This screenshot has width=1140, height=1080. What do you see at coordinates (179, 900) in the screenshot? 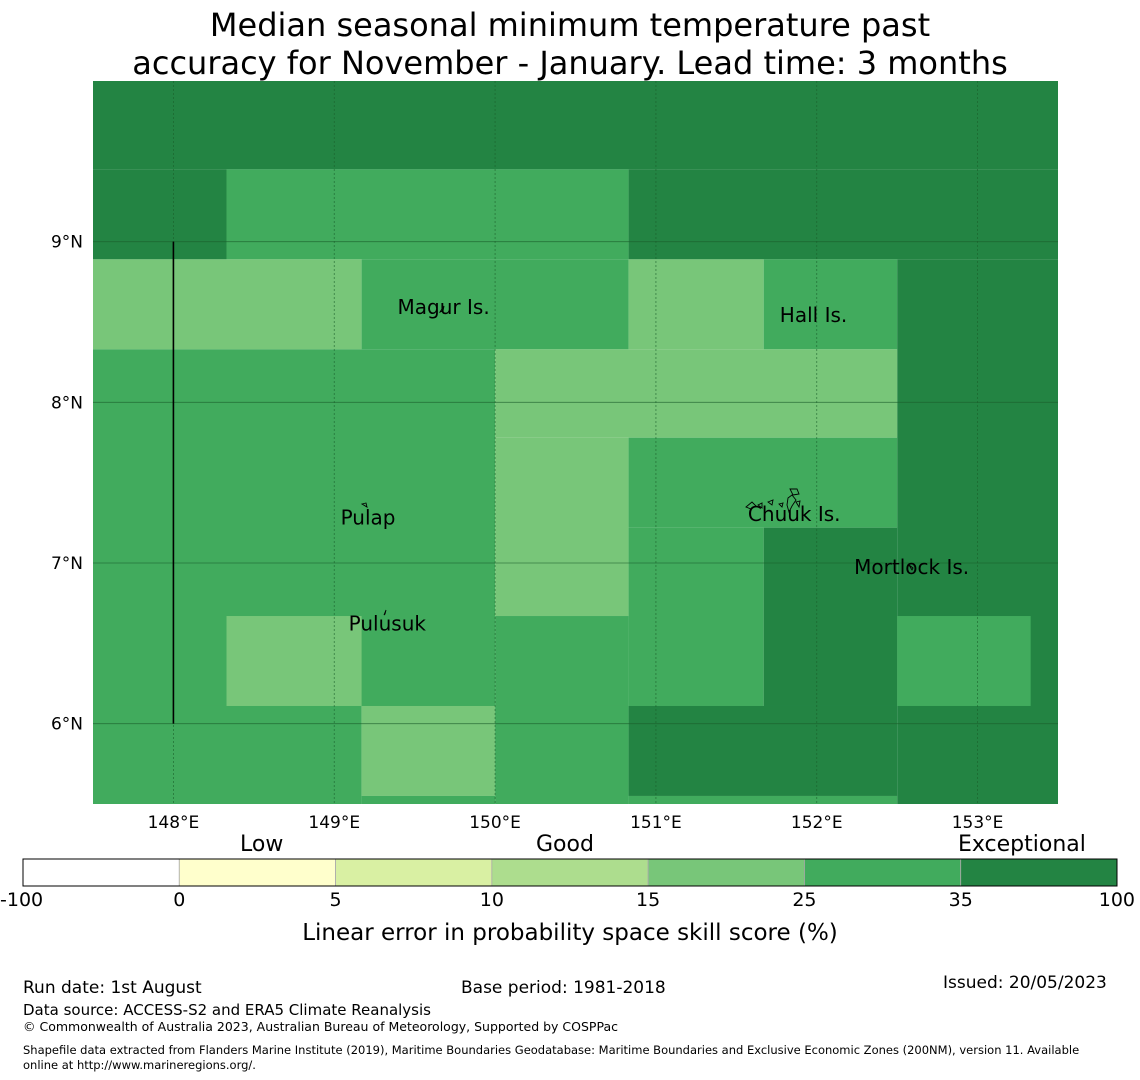
I see `colorbar-tick-1: 0` at bounding box center [179, 900].